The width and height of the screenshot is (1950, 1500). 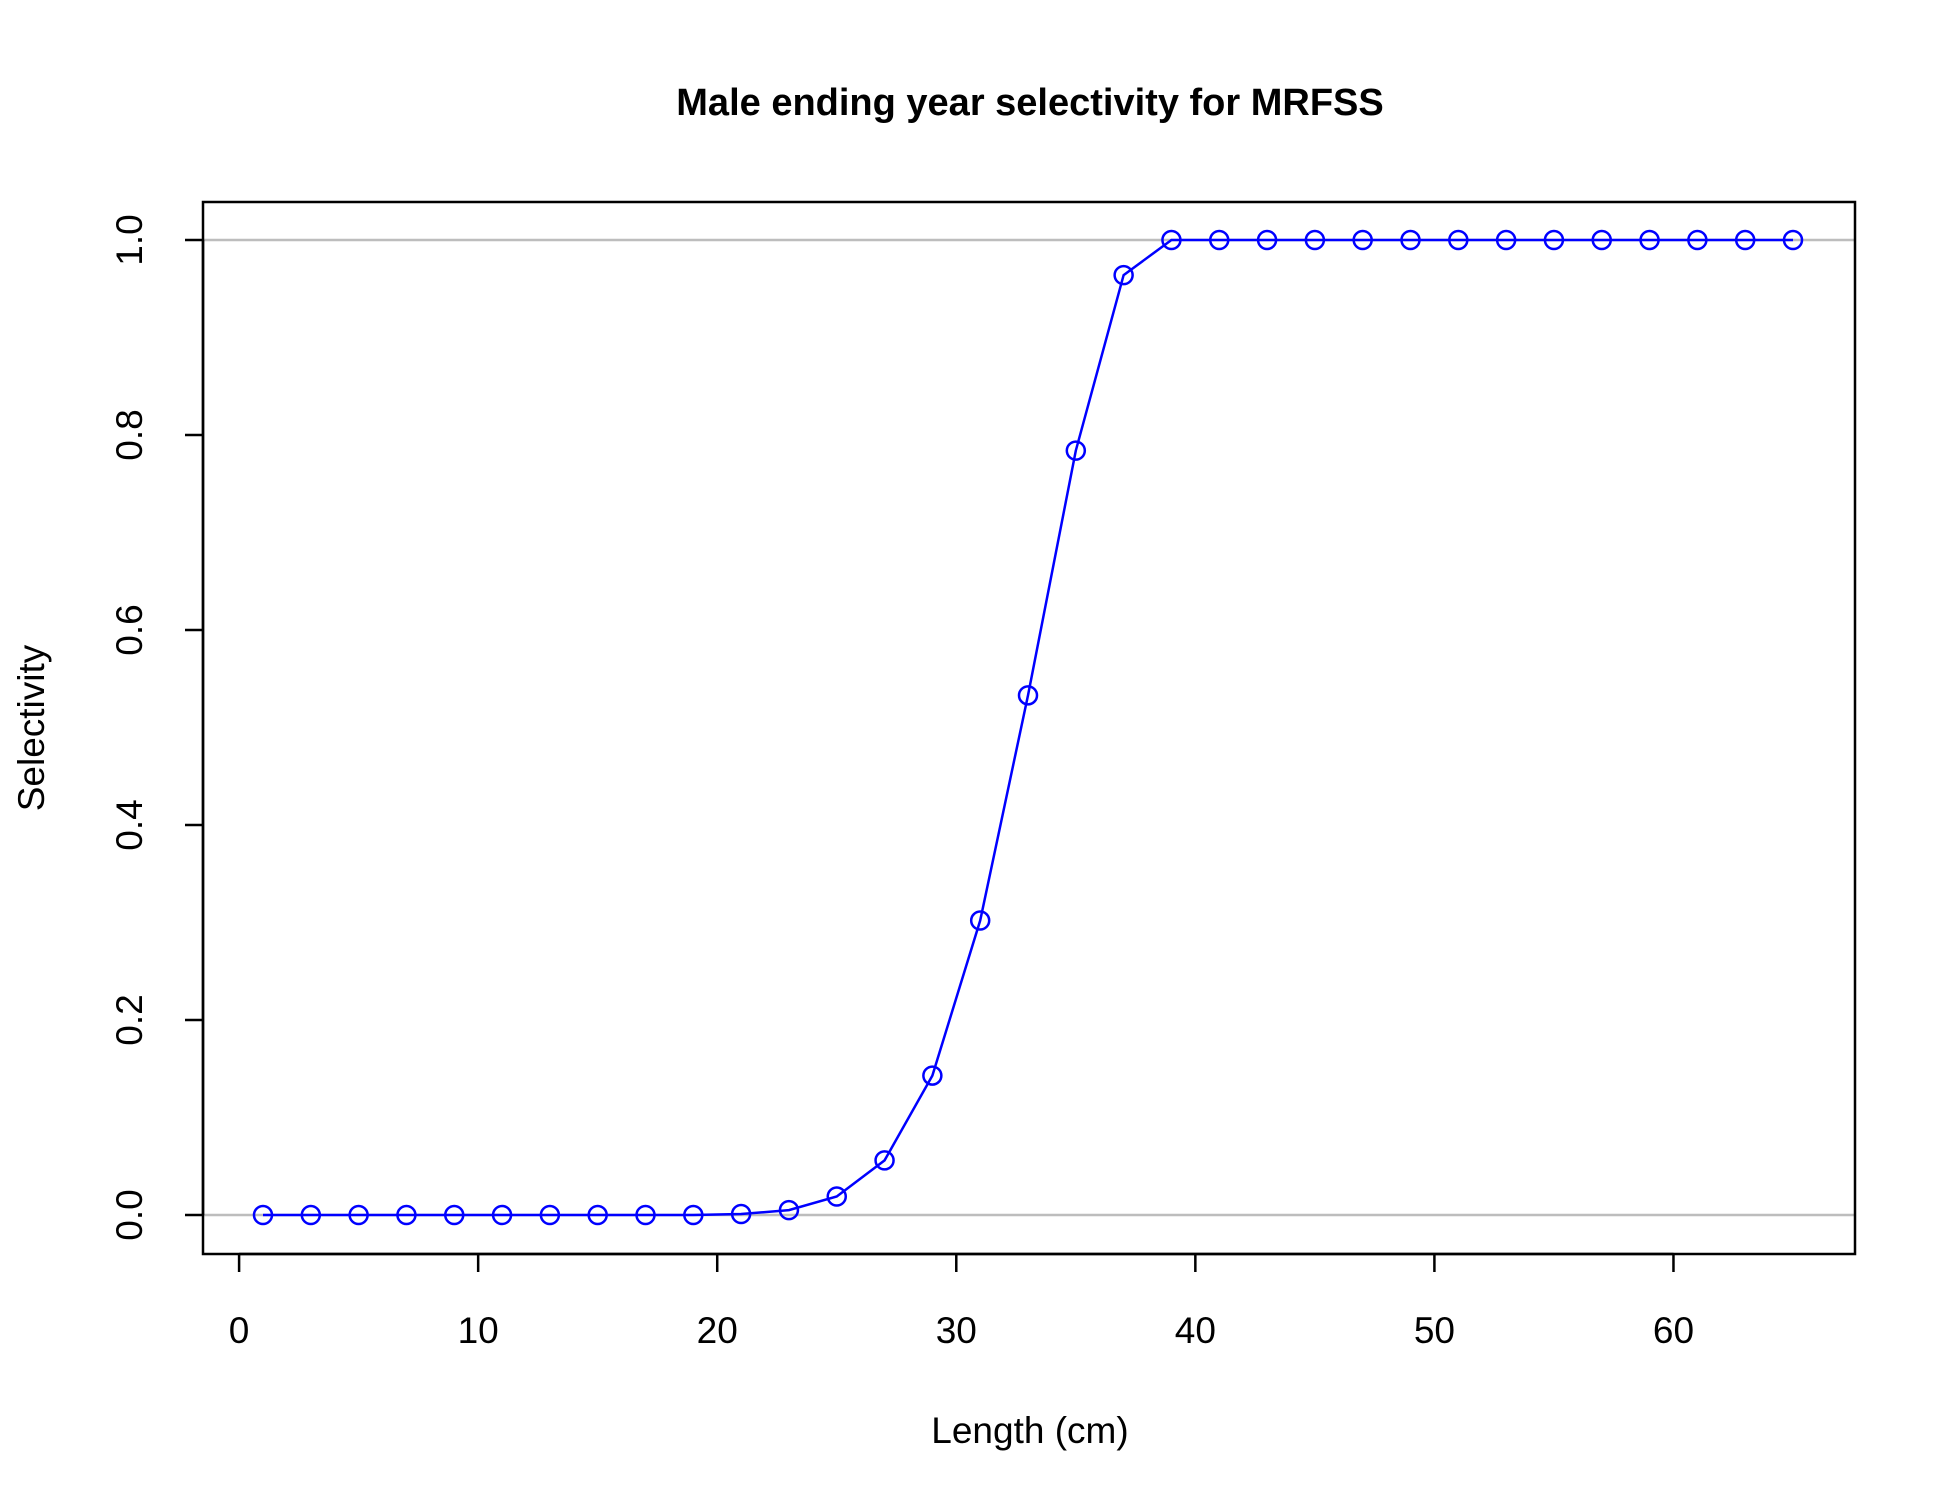 I want to click on y-tick-label: 0.2, so click(x=129, y=1019).